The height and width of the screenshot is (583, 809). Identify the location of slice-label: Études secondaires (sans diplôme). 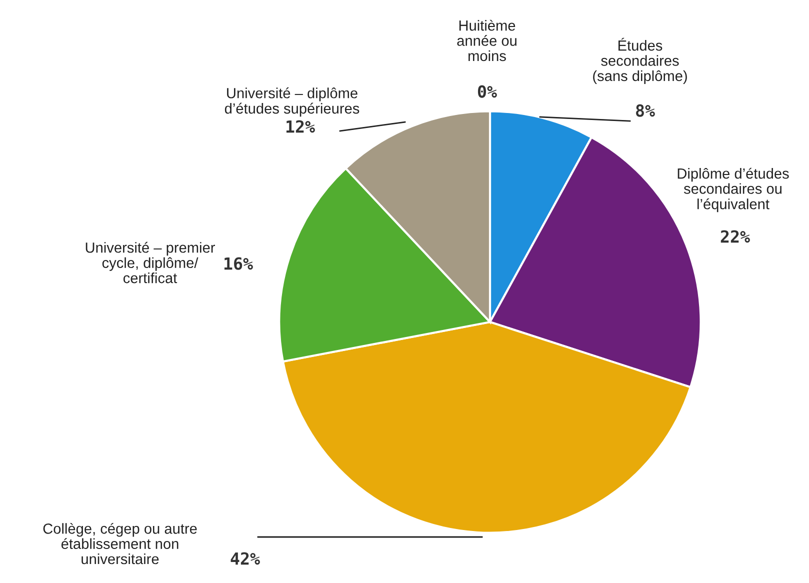
(640, 61).